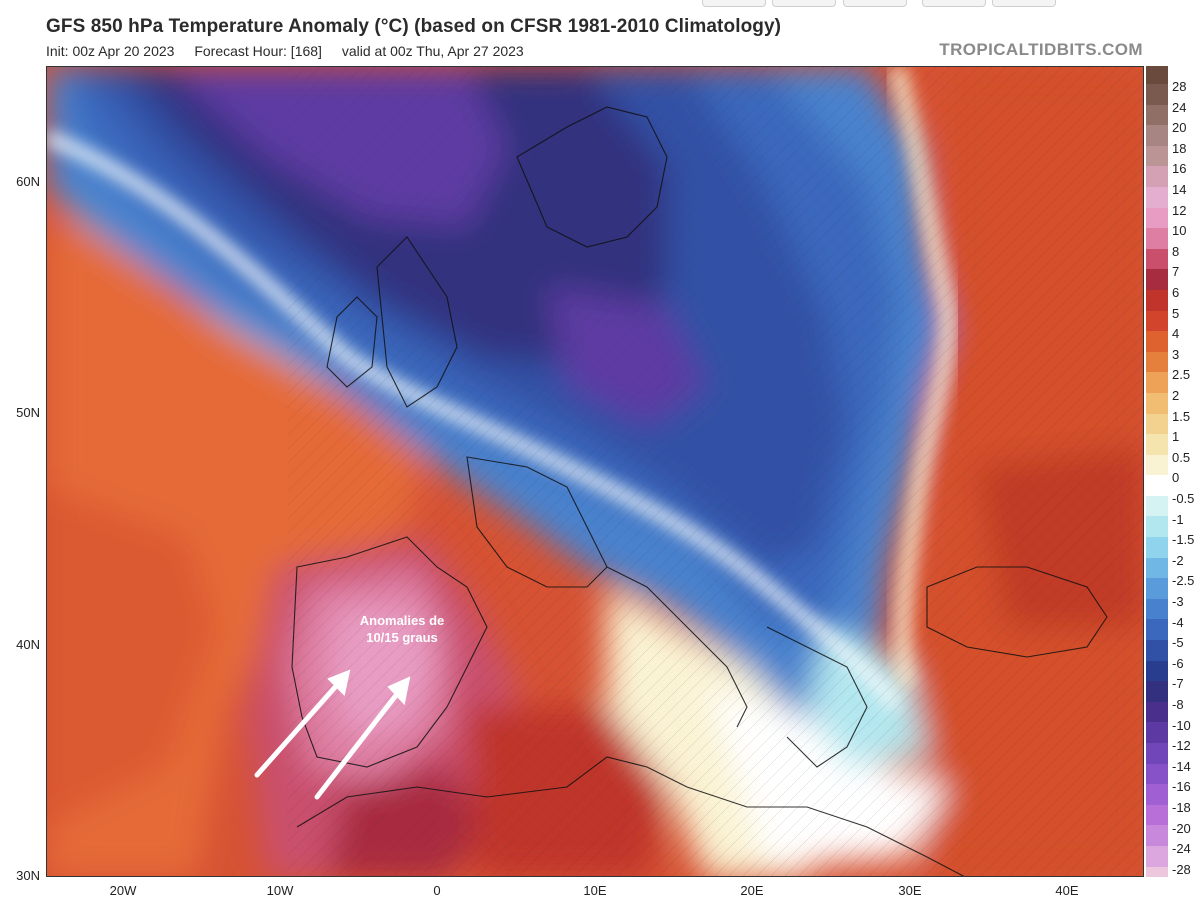 This screenshot has height=904, width=1200. What do you see at coordinates (1067, 890) in the screenshot?
I see `lon-label: 40E` at bounding box center [1067, 890].